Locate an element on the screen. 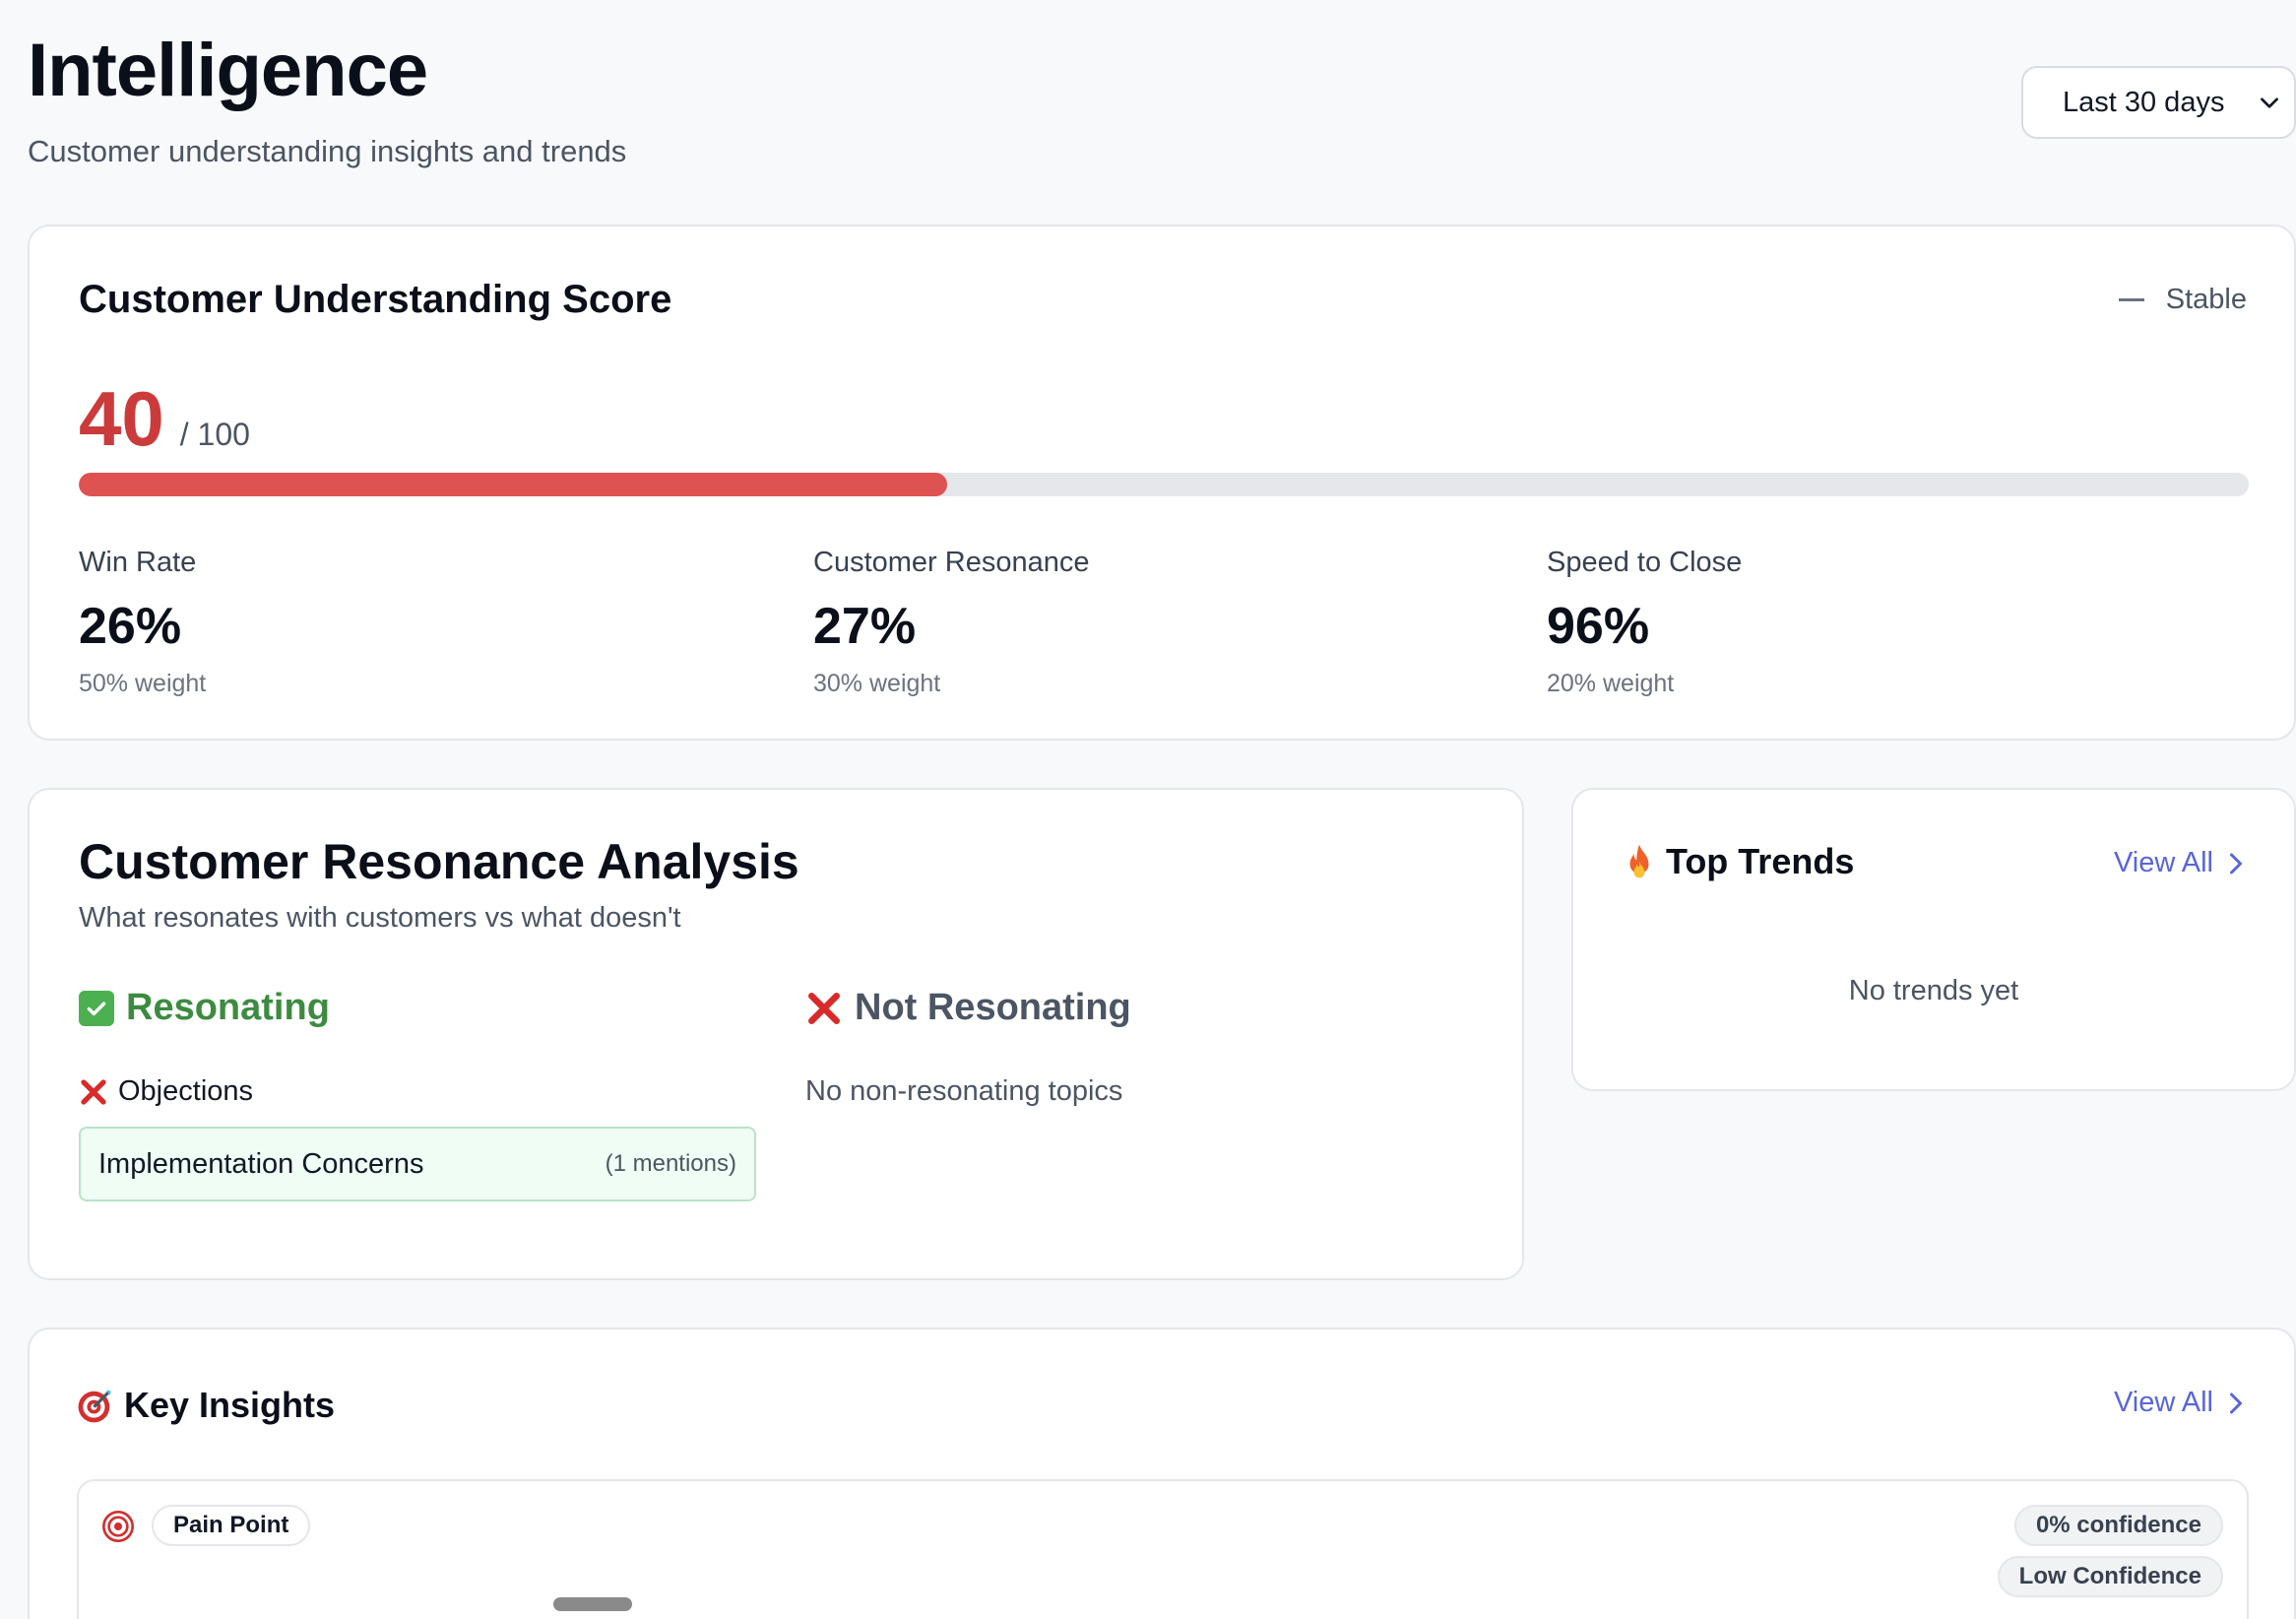  target-icon is located at coordinates (118, 1526).